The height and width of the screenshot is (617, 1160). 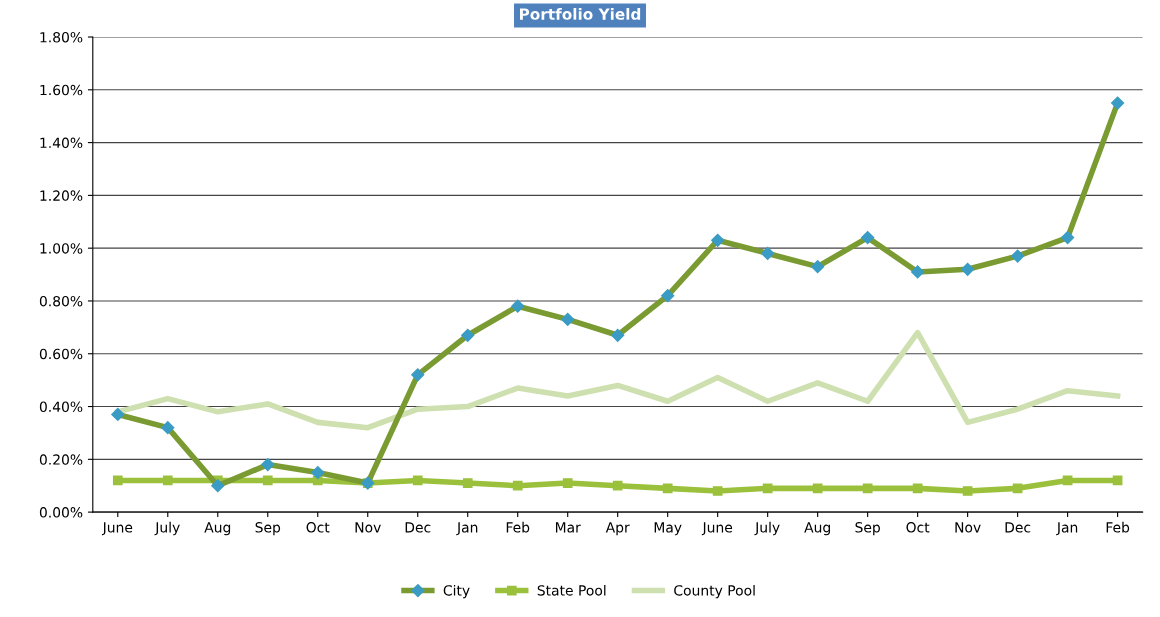 I want to click on y-tick-label: 1.60%, so click(x=61, y=90).